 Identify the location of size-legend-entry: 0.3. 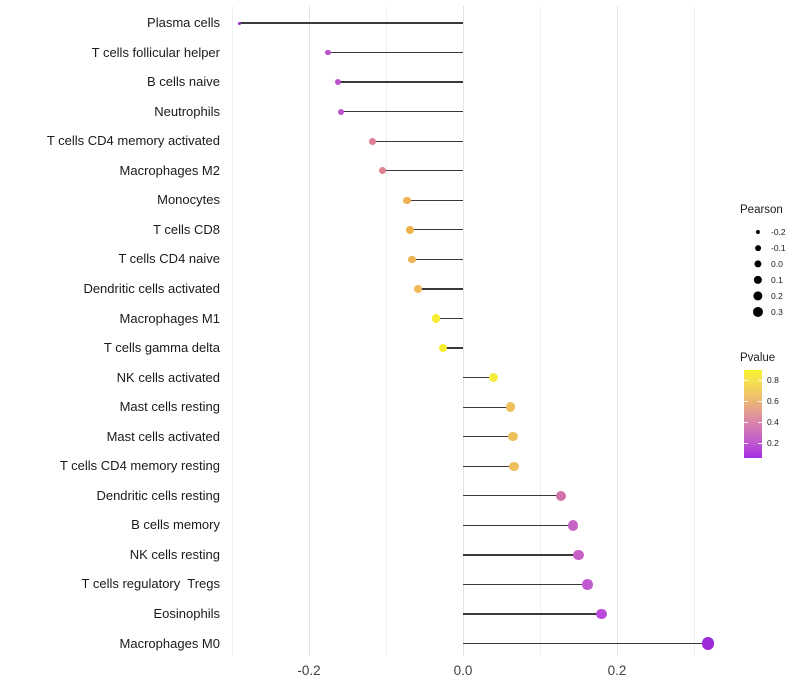
(770, 312).